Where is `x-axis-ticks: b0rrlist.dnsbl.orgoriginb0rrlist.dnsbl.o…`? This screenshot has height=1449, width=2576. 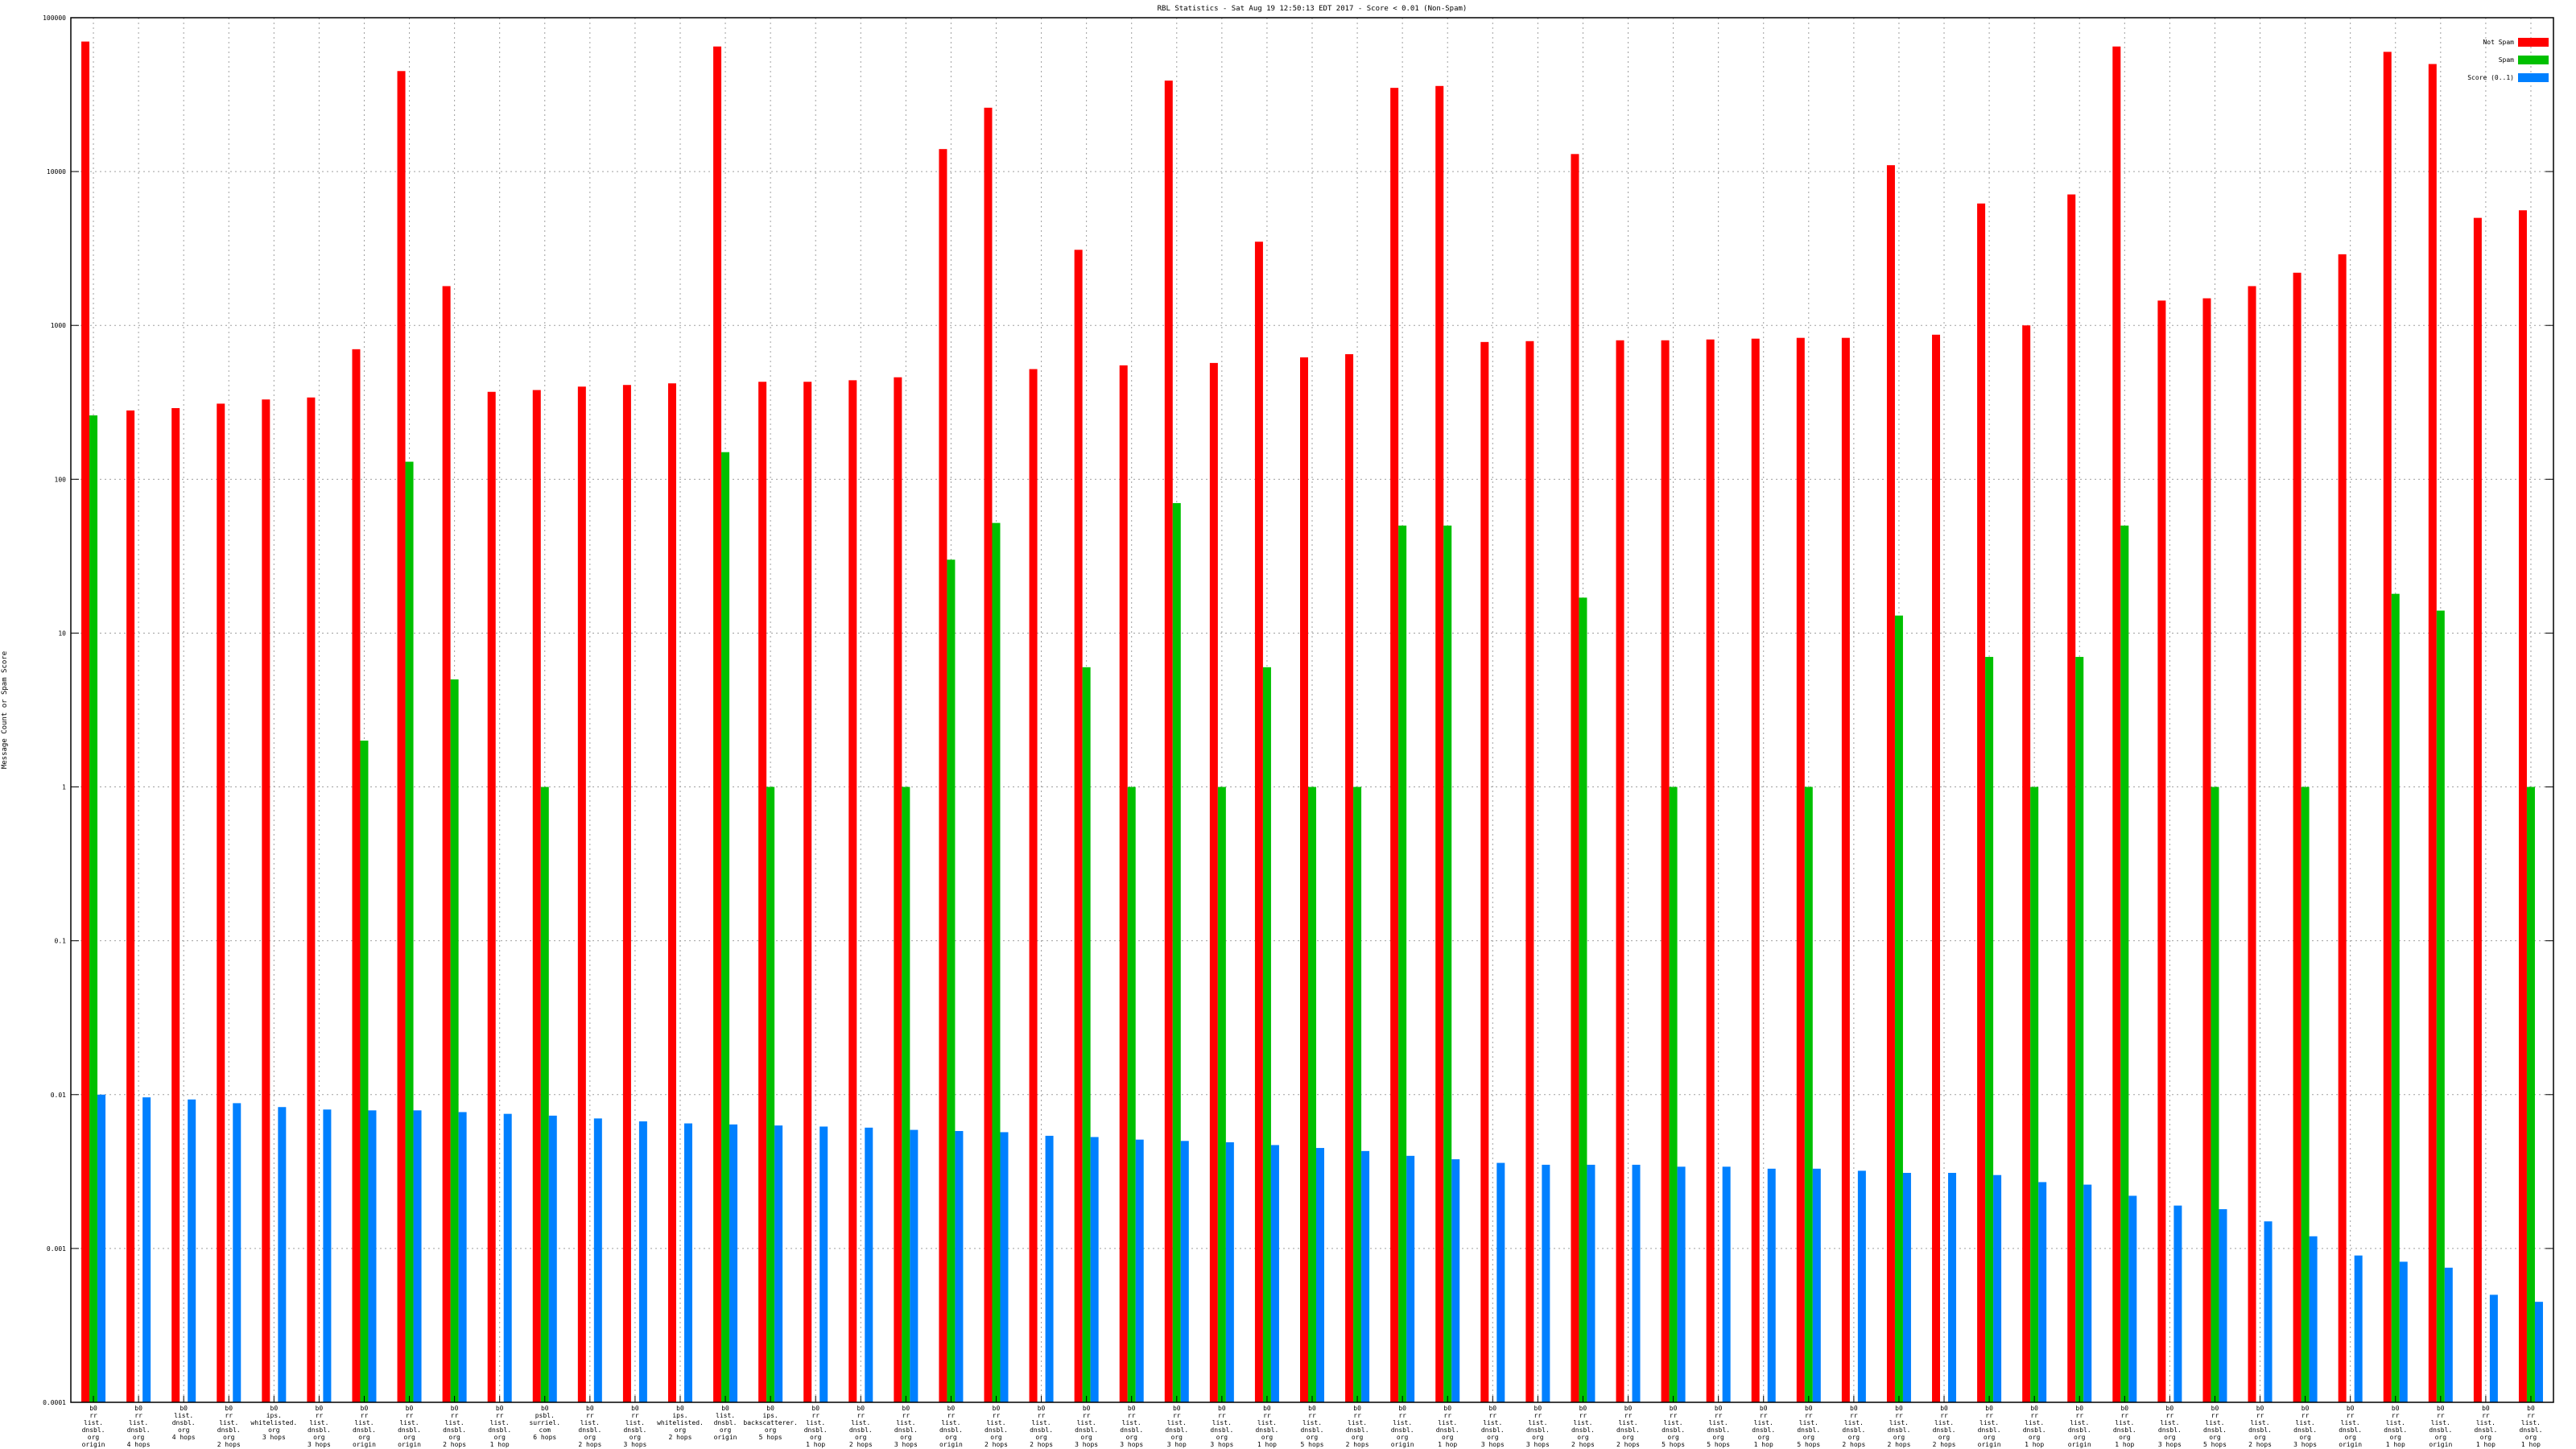
x-axis-ticks: b0rrlist.dnsbl.orgoriginb0rrlist.dnsbl.o… is located at coordinates (1312, 1422).